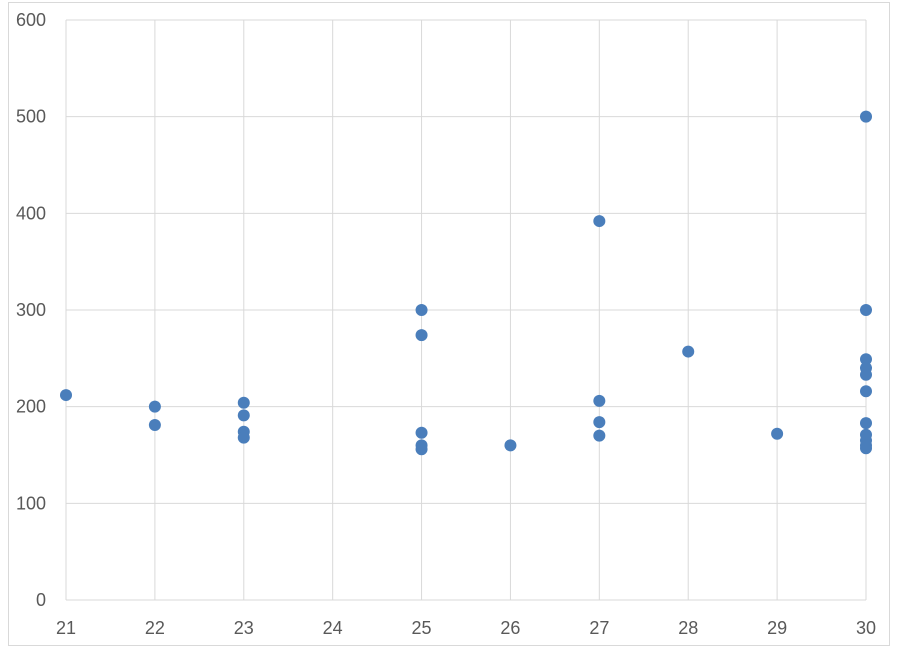 Image resolution: width=900 pixels, height=650 pixels. Describe the element at coordinates (41, 600) in the screenshot. I see `y-tick-label: 0` at that location.